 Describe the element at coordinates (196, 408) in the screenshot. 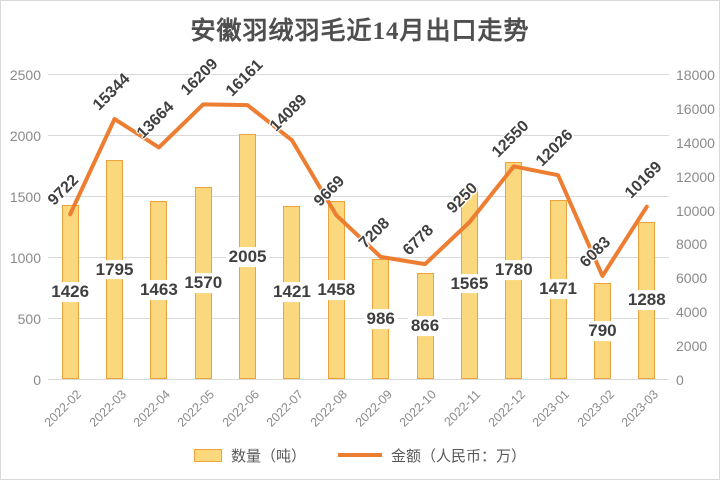

I see `x-axis-label: 2022-05` at that location.